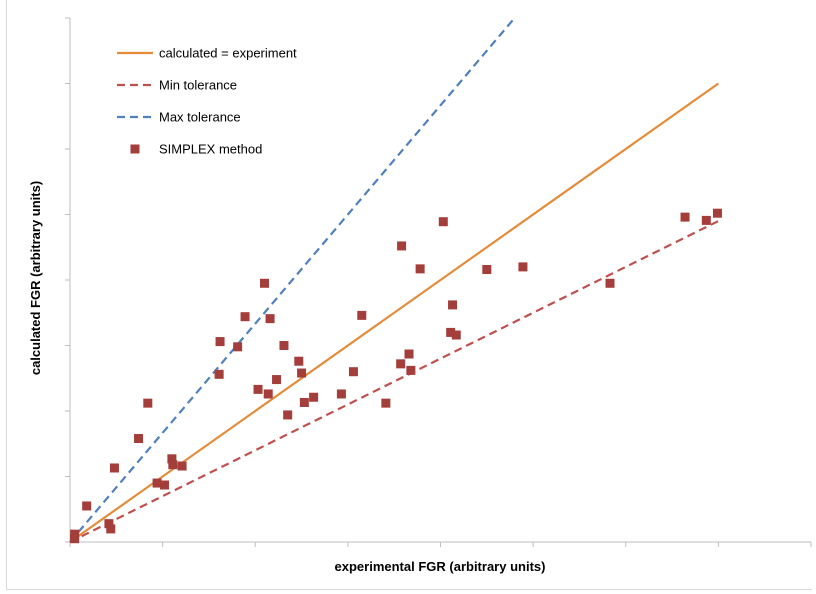 This screenshot has height=594, width=816. Describe the element at coordinates (200, 117) in the screenshot. I see `legend-label: Max tolerance` at that location.